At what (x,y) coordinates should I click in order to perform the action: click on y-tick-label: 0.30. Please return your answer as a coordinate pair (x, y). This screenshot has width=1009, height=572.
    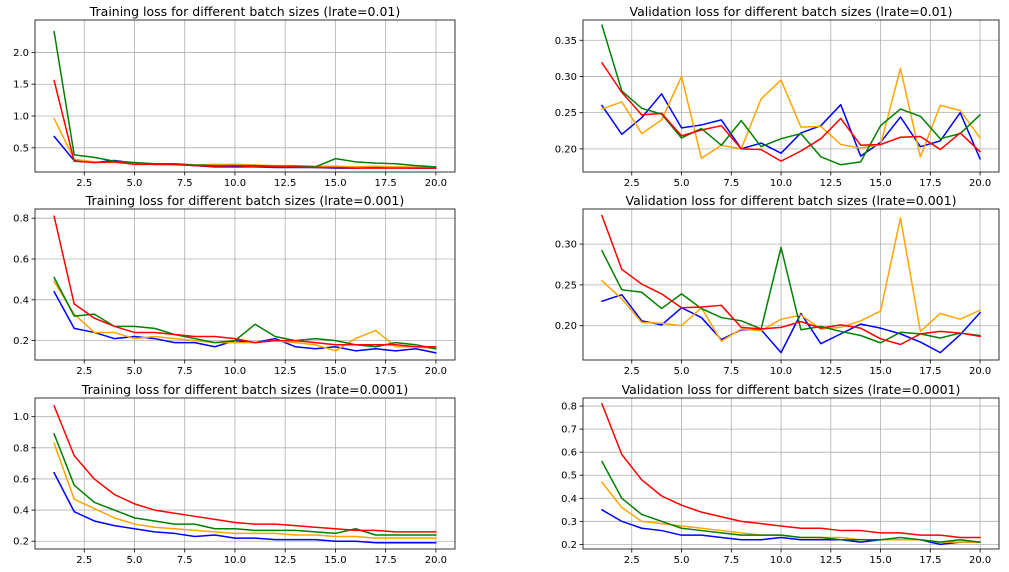
    Looking at the image, I should click on (566, 77).